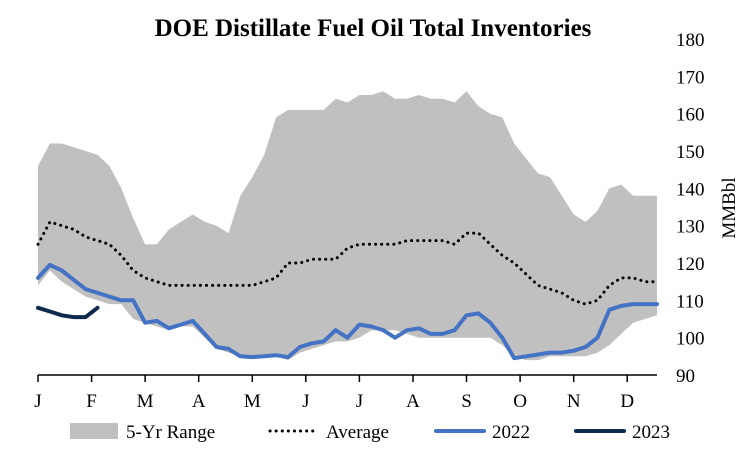 This screenshot has width=747, height=450. What do you see at coordinates (729, 207) in the screenshot?
I see `y-axis-label: MMBbl` at bounding box center [729, 207].